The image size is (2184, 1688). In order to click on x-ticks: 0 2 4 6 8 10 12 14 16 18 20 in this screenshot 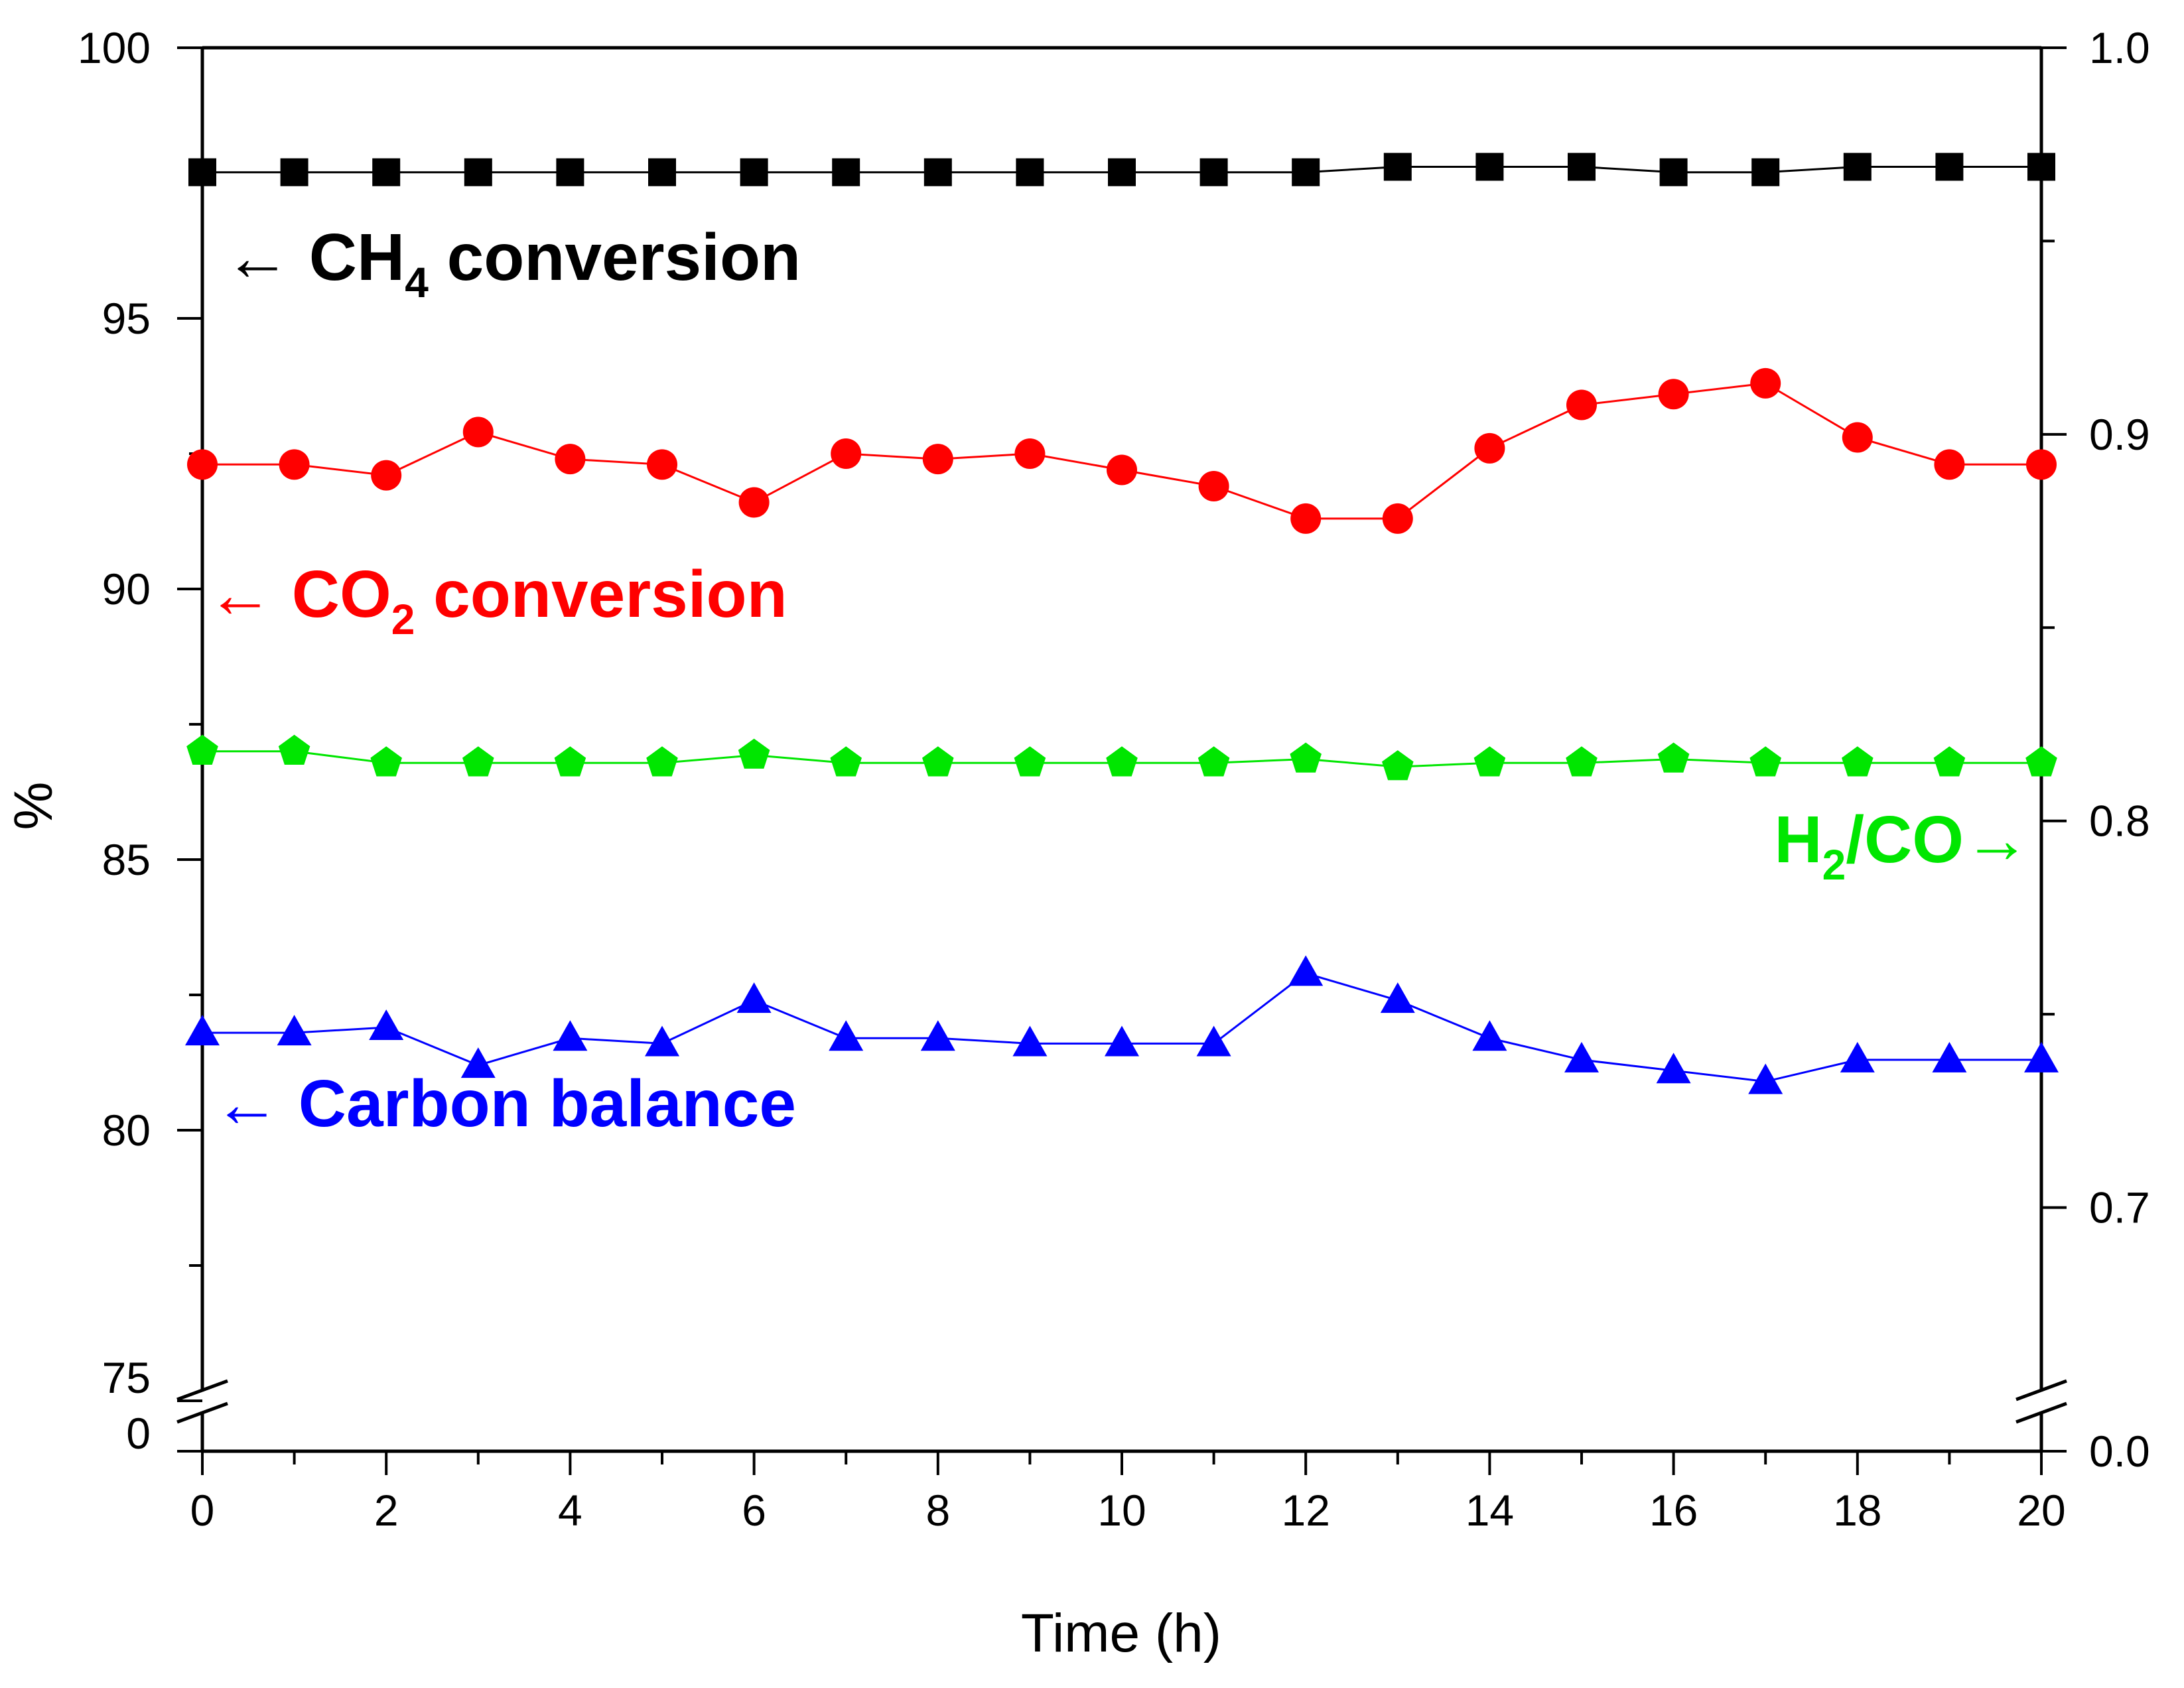, I will do `click(1128, 1493)`.